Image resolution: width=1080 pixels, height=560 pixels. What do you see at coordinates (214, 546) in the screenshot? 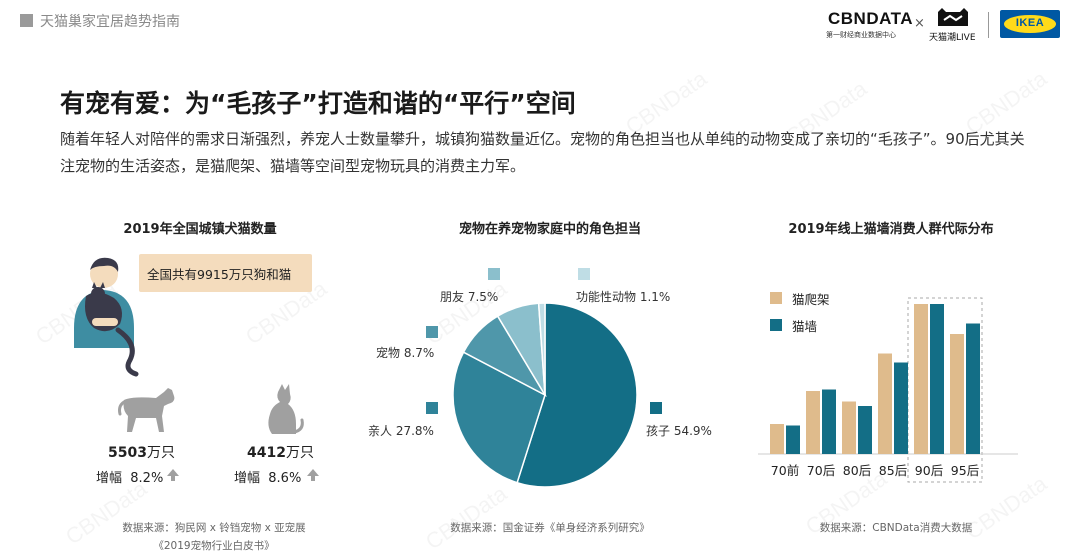
I see `panel1-source-line2: 《2019宠物行业白皮书》` at bounding box center [214, 546].